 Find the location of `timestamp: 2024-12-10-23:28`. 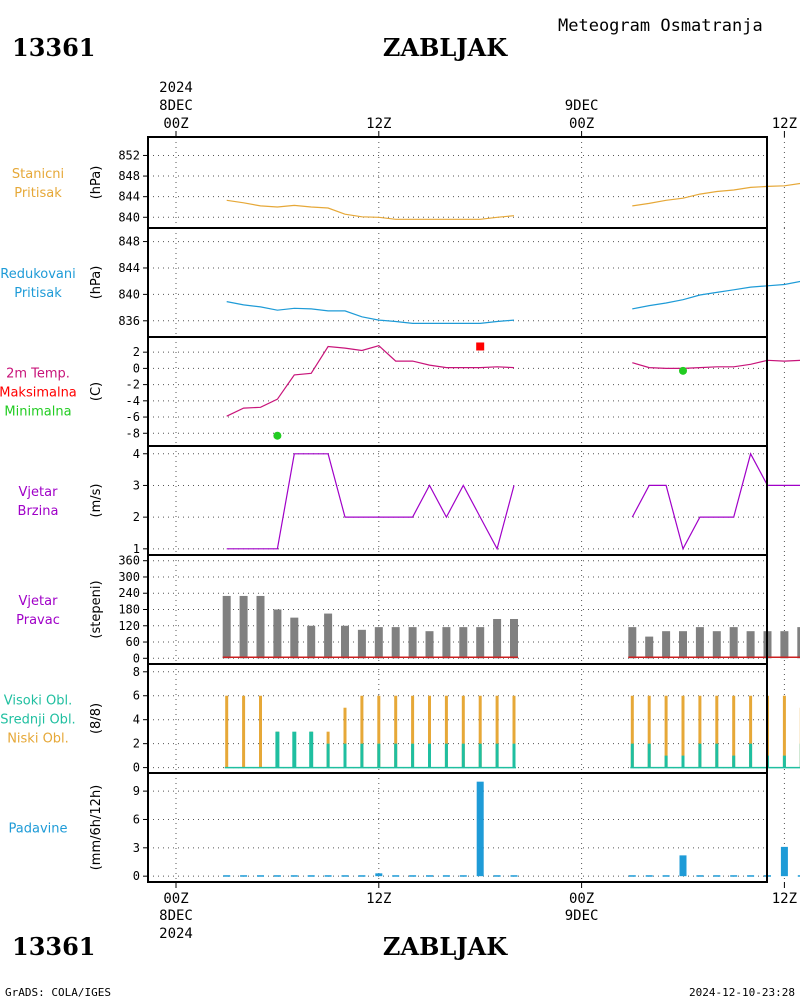

timestamp: 2024-12-10-23:28 is located at coordinates (742, 992).